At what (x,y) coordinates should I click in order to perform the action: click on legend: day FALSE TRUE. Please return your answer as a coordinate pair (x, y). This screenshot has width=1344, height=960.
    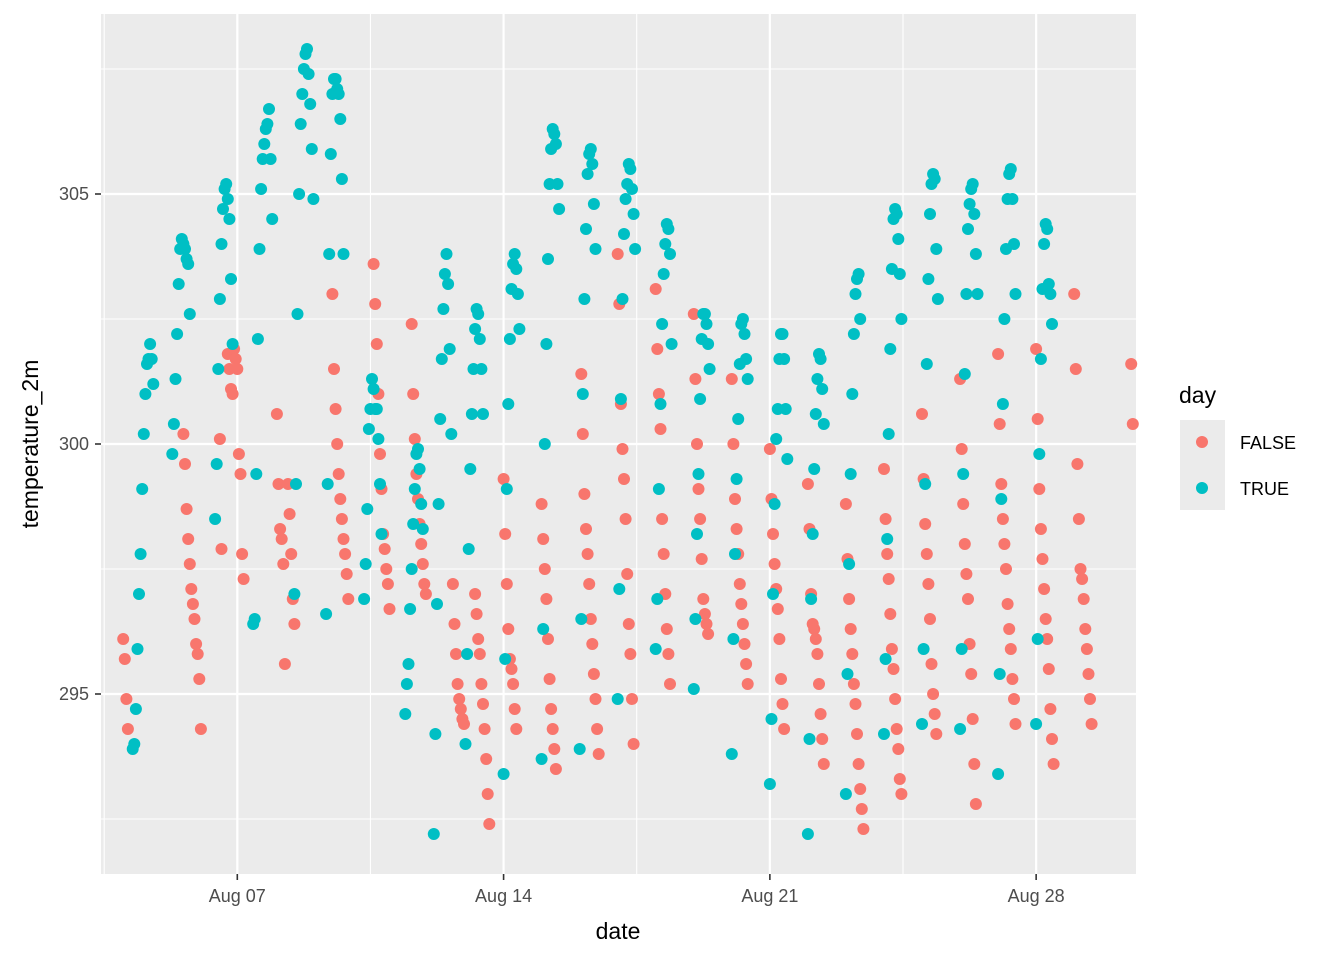
    Looking at the image, I should click on (1237, 446).